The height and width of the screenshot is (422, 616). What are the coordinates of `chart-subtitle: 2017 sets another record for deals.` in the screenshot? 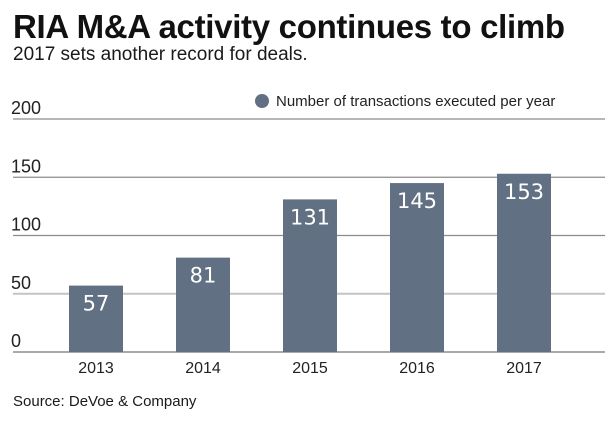 It's located at (160, 54).